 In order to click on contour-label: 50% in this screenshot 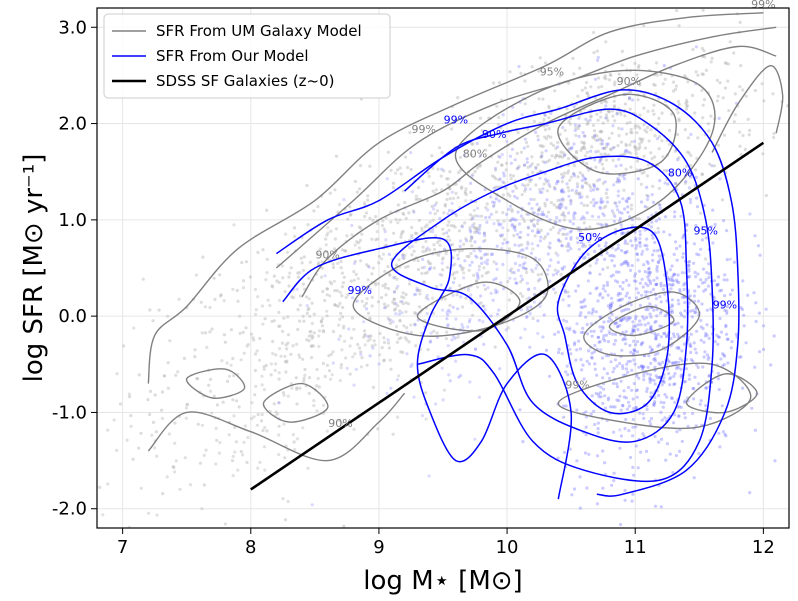, I will do `click(590, 237)`.